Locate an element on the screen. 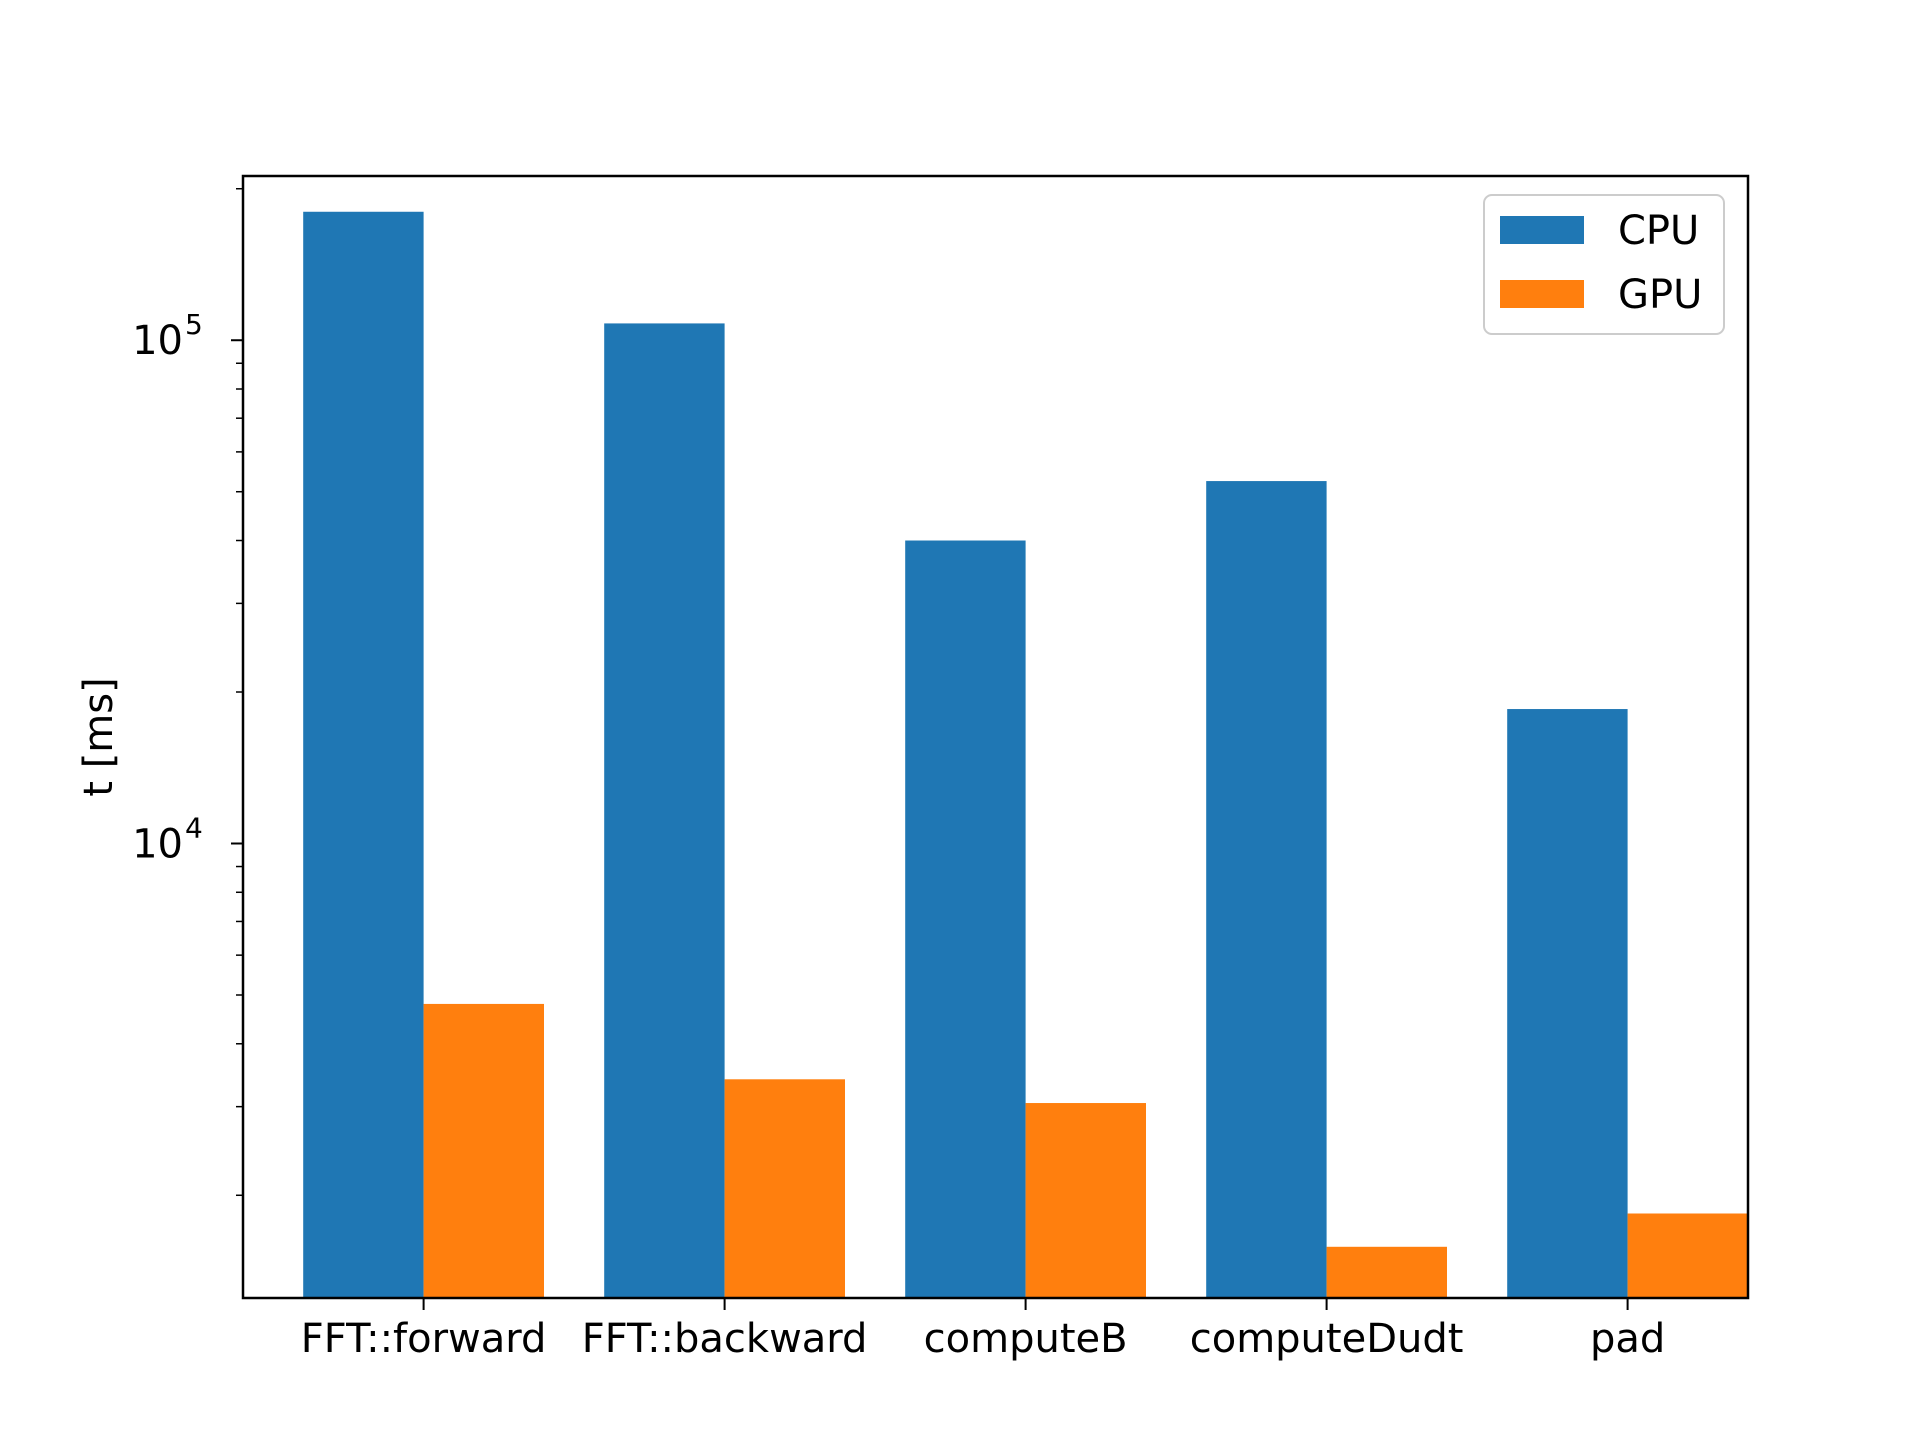  bar-cpu-fft-forward is located at coordinates (363, 755).